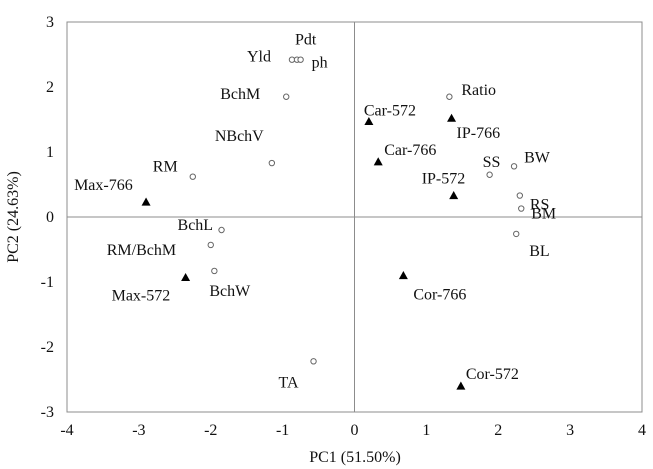 The width and height of the screenshot is (653, 469). I want to click on point-label: Car-572, so click(390, 110).